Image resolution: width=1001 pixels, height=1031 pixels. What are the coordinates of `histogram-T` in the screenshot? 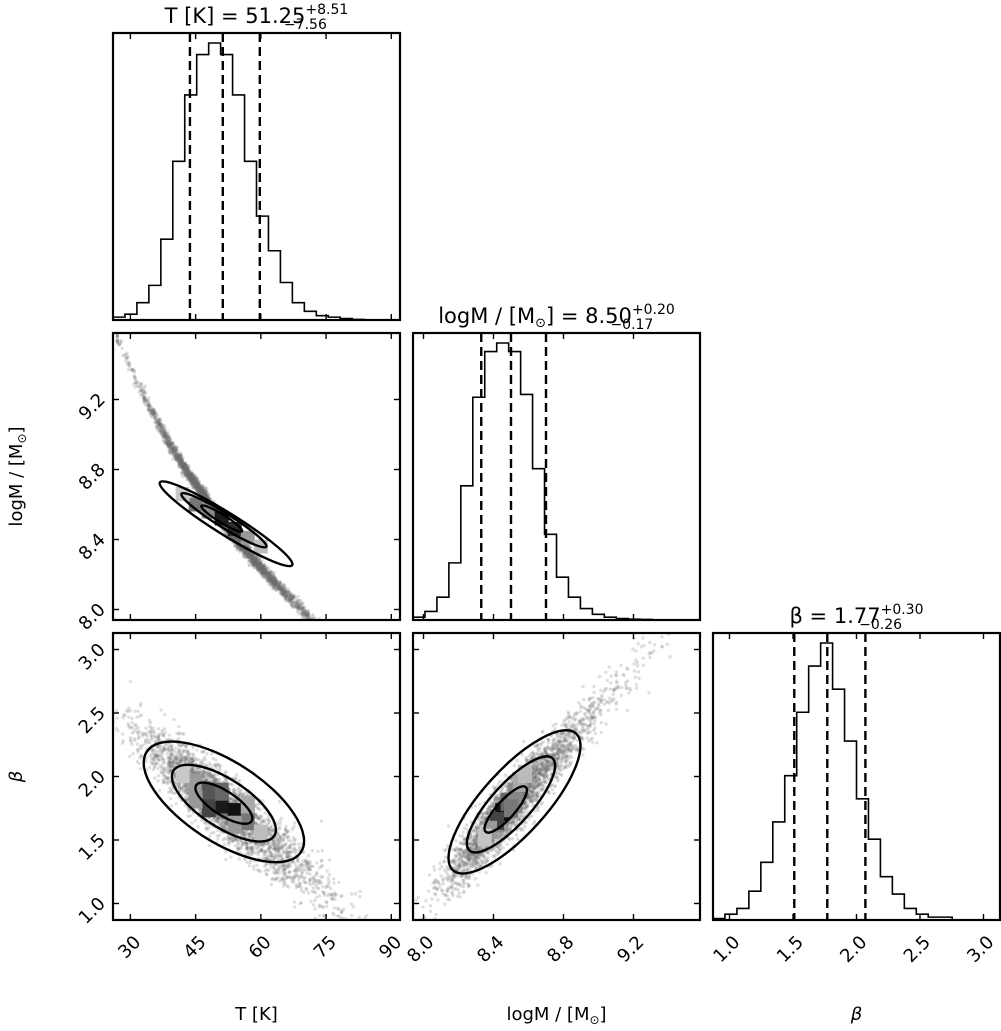 It's located at (256, 176).